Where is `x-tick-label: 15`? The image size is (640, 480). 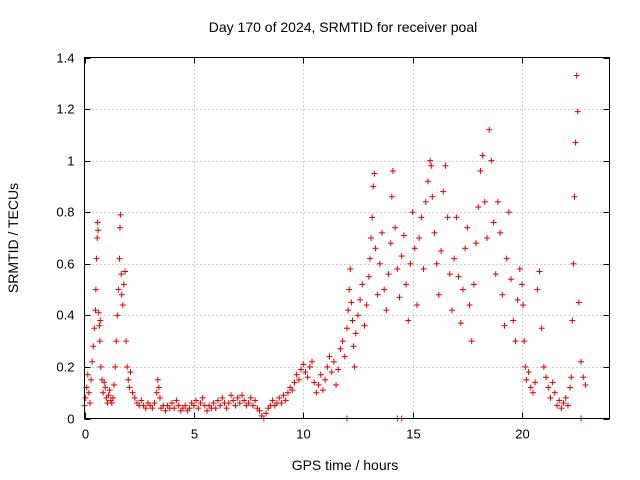 x-tick-label: 15 is located at coordinates (413, 434).